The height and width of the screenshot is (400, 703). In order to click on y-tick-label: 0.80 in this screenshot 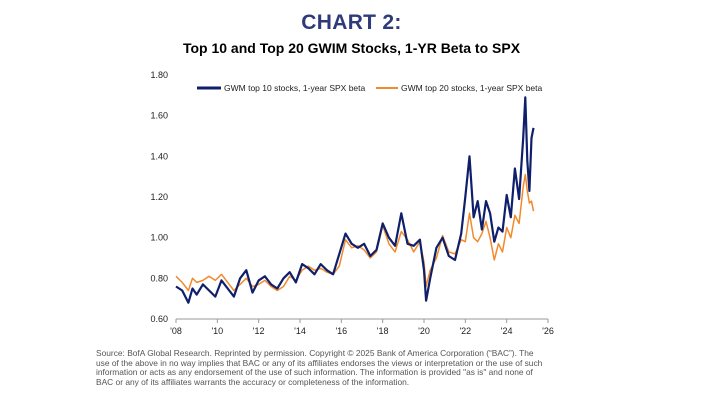, I will do `click(159, 278)`.